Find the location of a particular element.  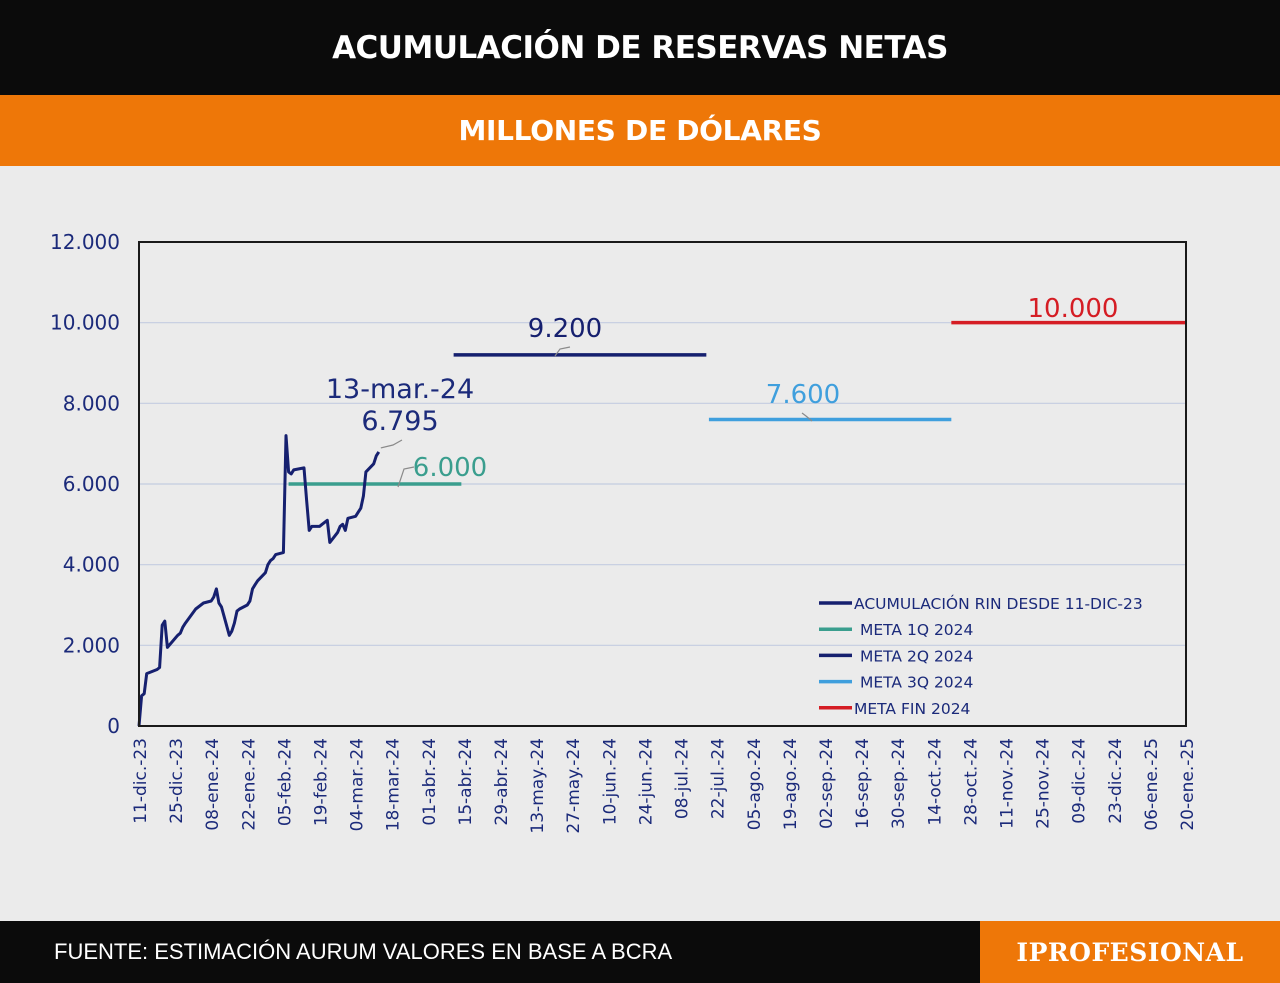

x-tick-label: 10-jun.-24 is located at coordinates (610, 781).